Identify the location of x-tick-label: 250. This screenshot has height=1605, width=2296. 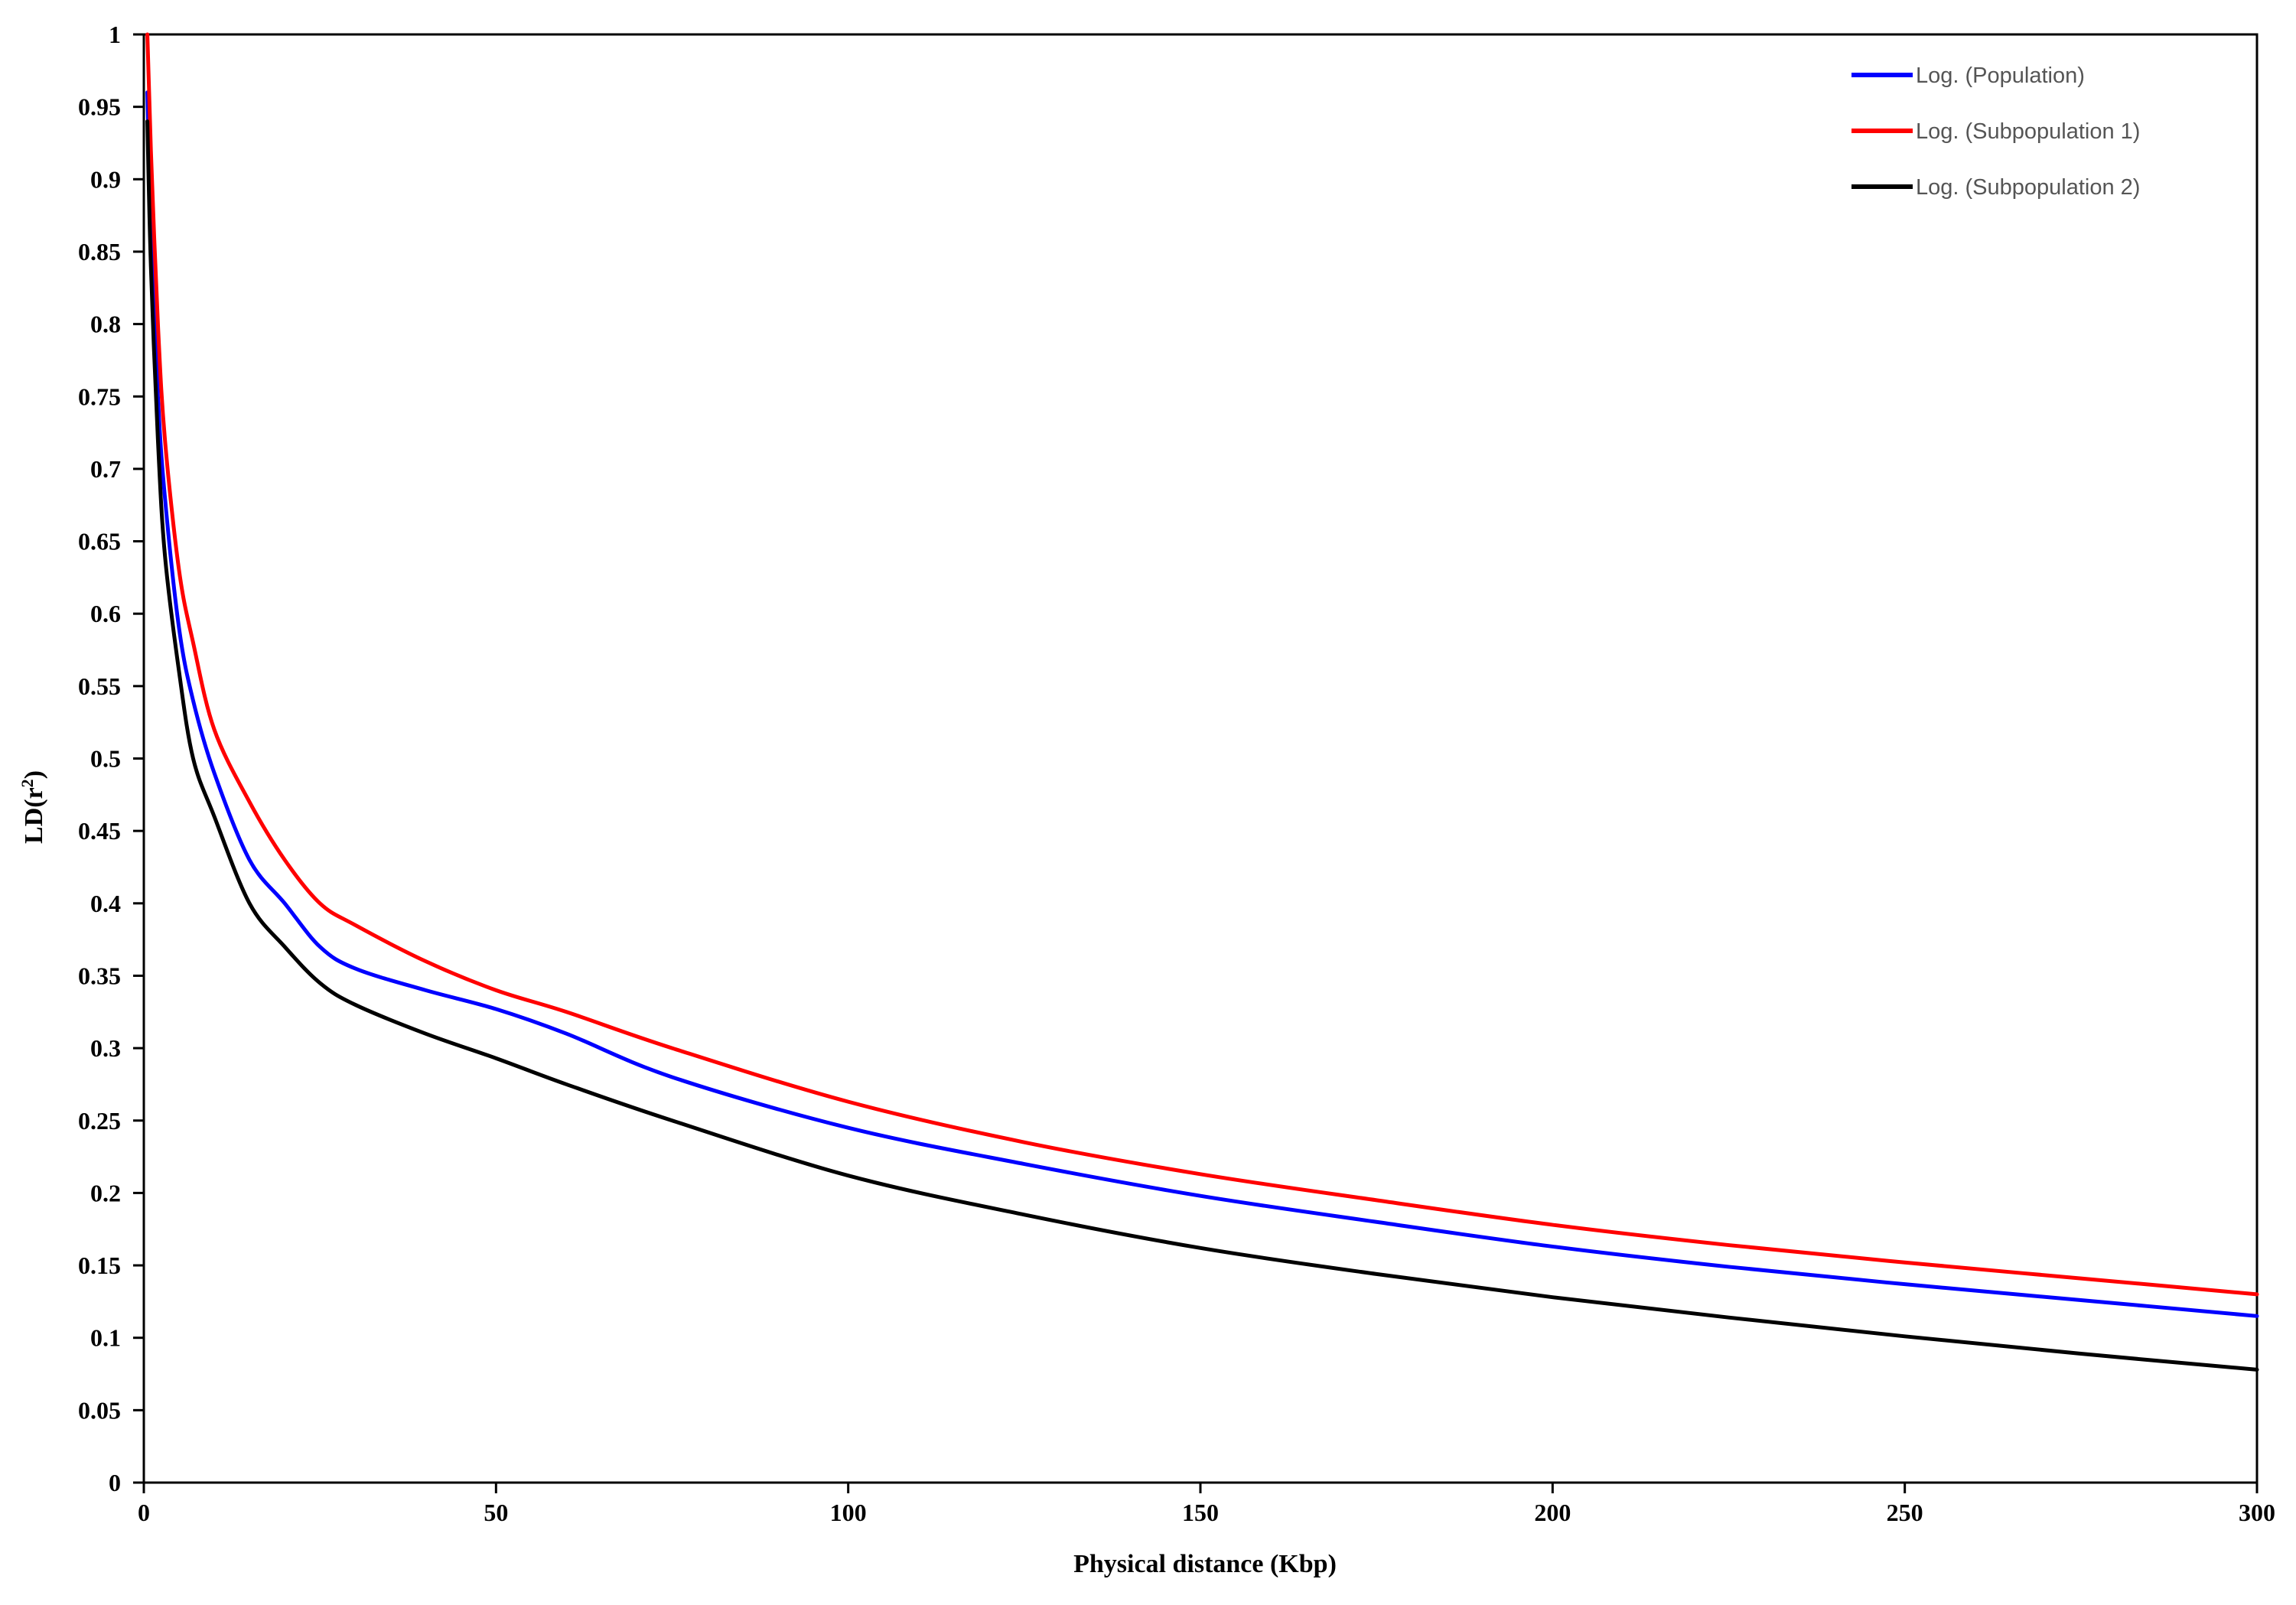
(1905, 1512).